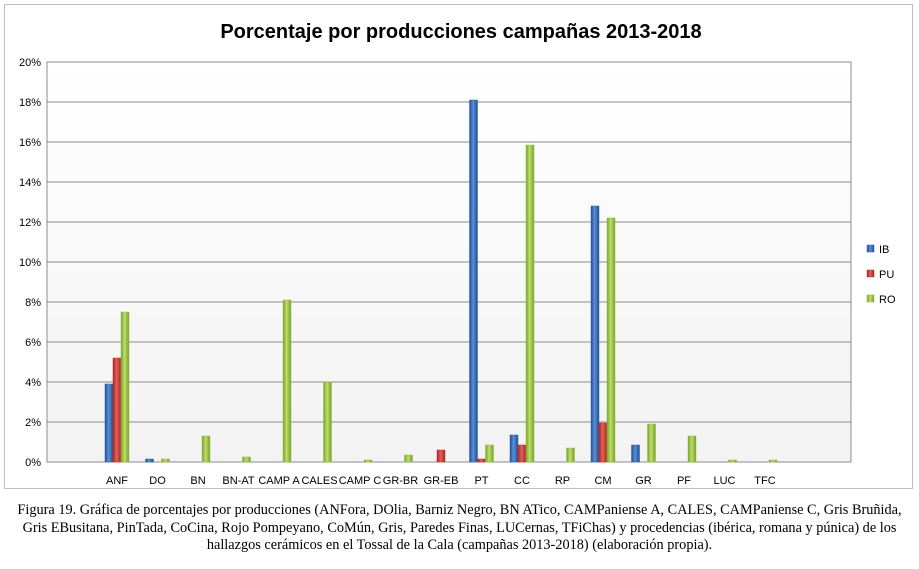  Describe the element at coordinates (319, 481) in the screenshot. I see `x-tick-label: CALES` at that location.